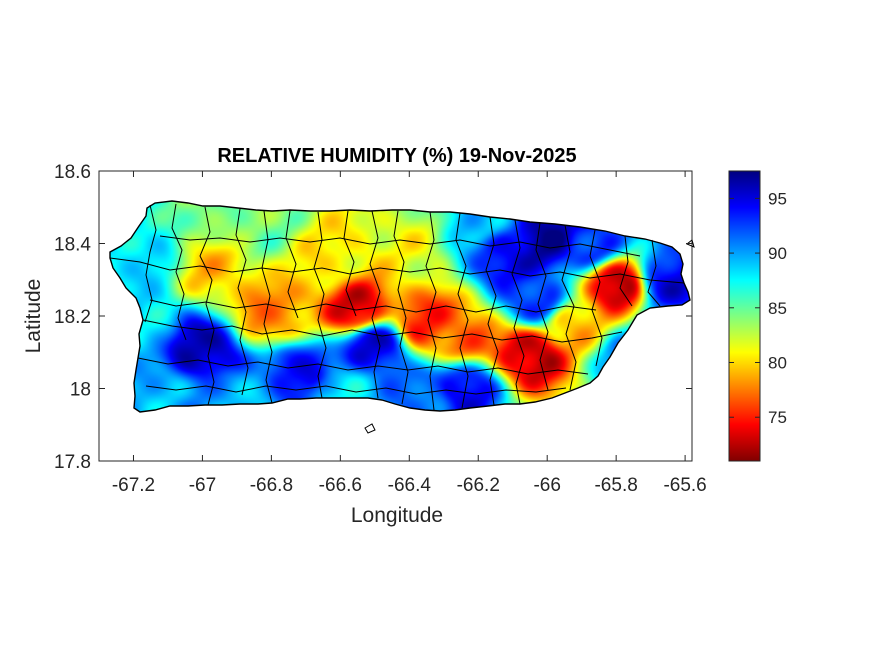  What do you see at coordinates (271, 485) in the screenshot?
I see `x-tick-label: -66.8` at bounding box center [271, 485].